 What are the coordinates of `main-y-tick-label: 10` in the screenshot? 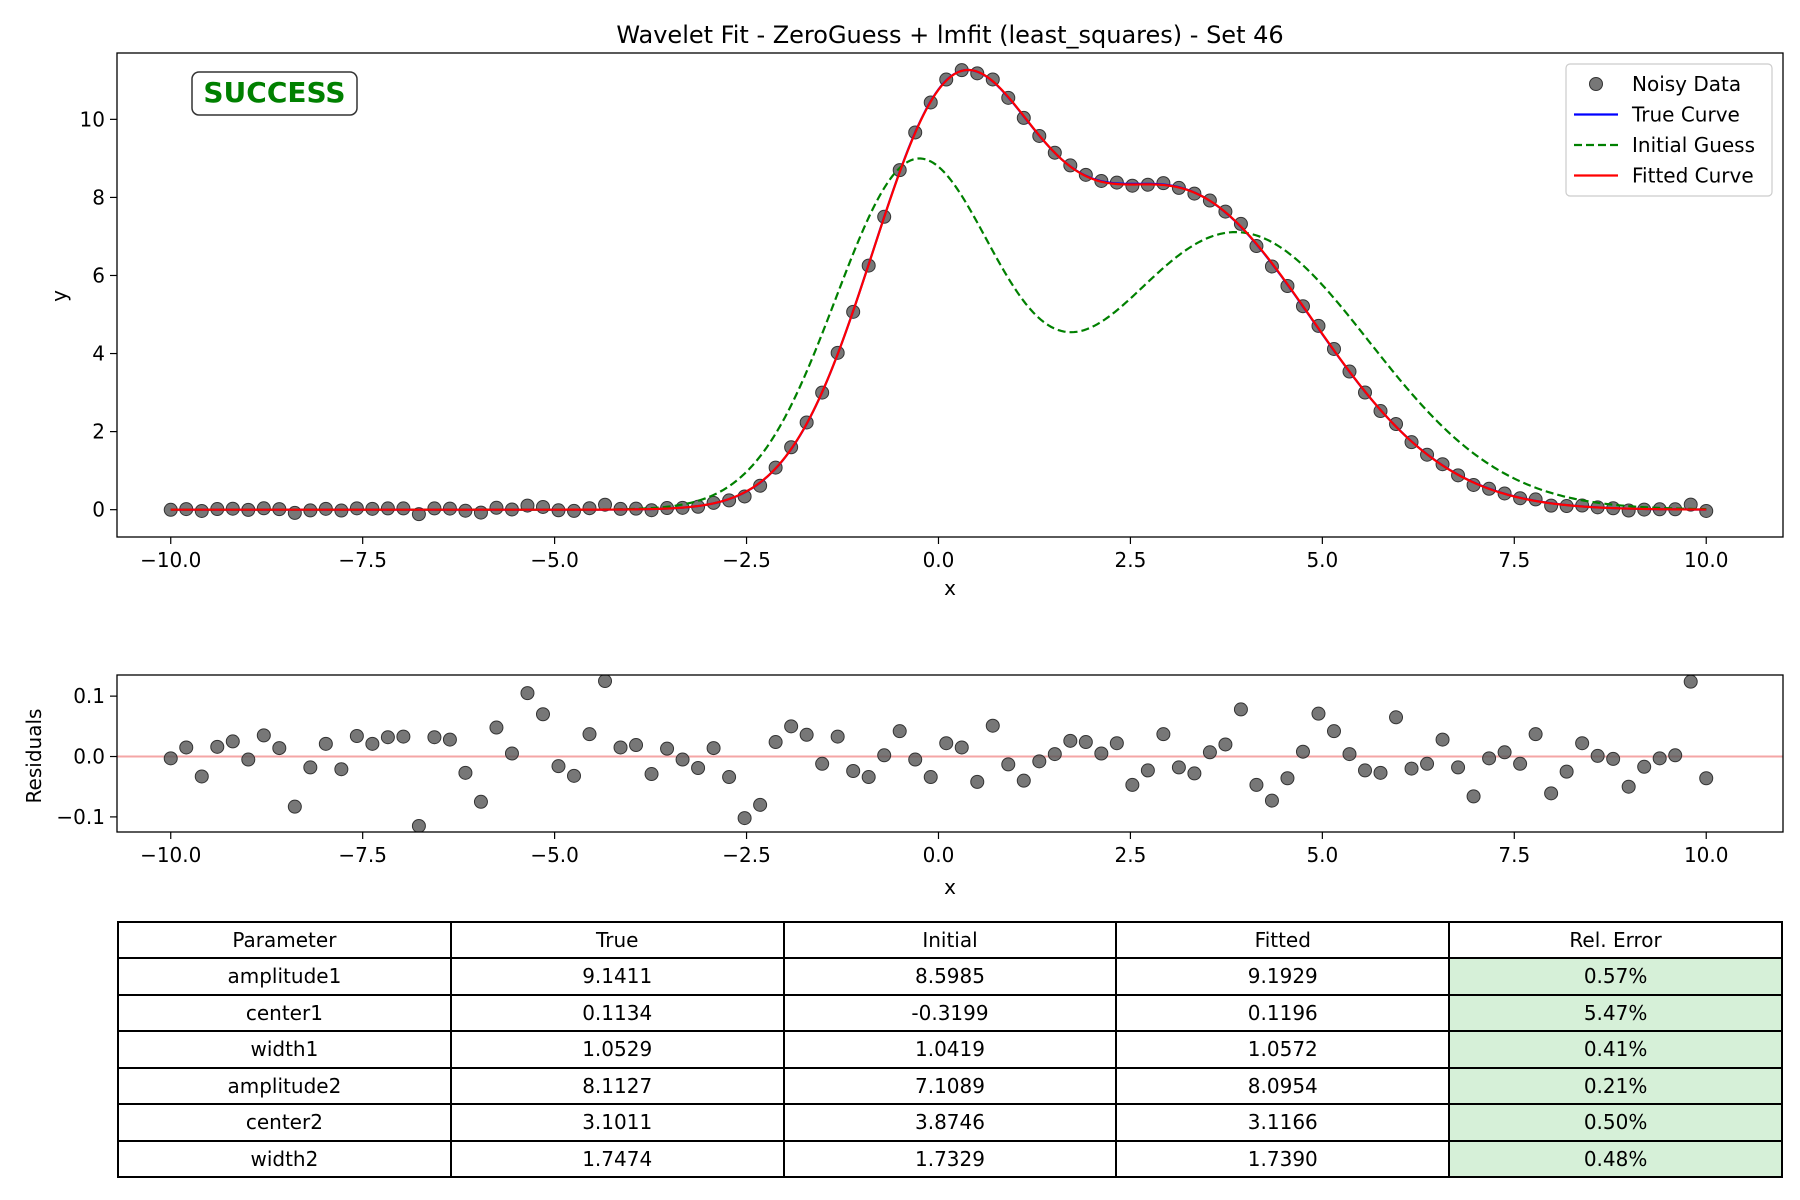 It's located at (92, 119).